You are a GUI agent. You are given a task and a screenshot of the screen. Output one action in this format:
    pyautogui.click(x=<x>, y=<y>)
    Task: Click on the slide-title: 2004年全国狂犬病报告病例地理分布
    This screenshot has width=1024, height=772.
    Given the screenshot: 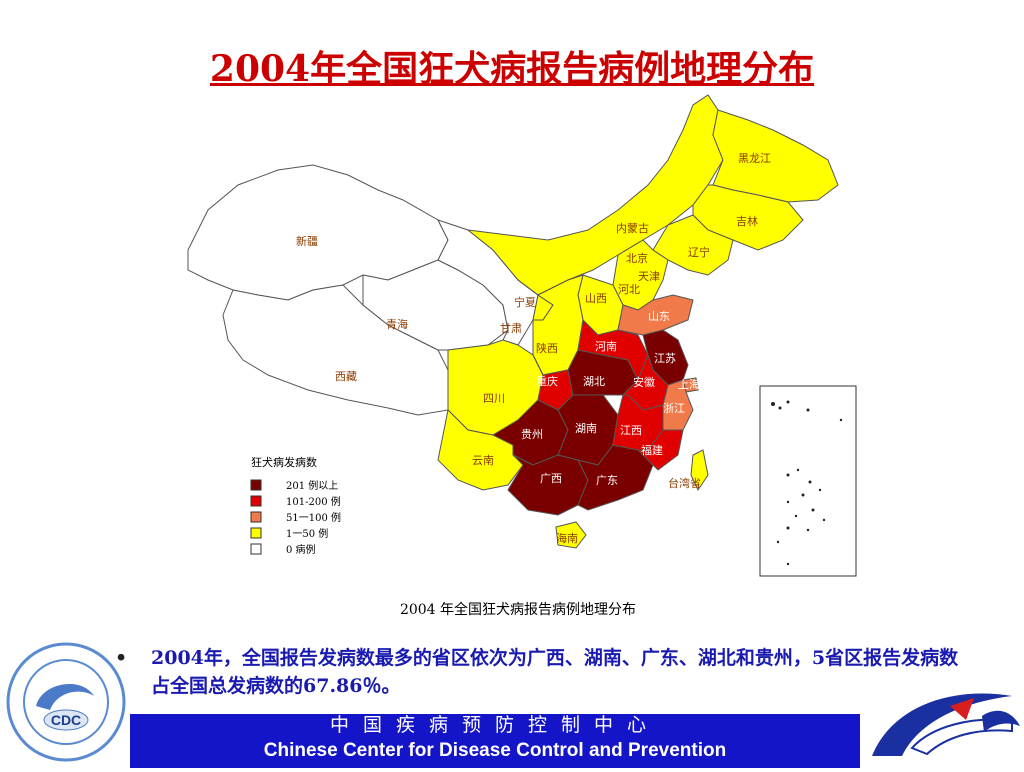 What is the action you would take?
    pyautogui.click(x=512, y=69)
    